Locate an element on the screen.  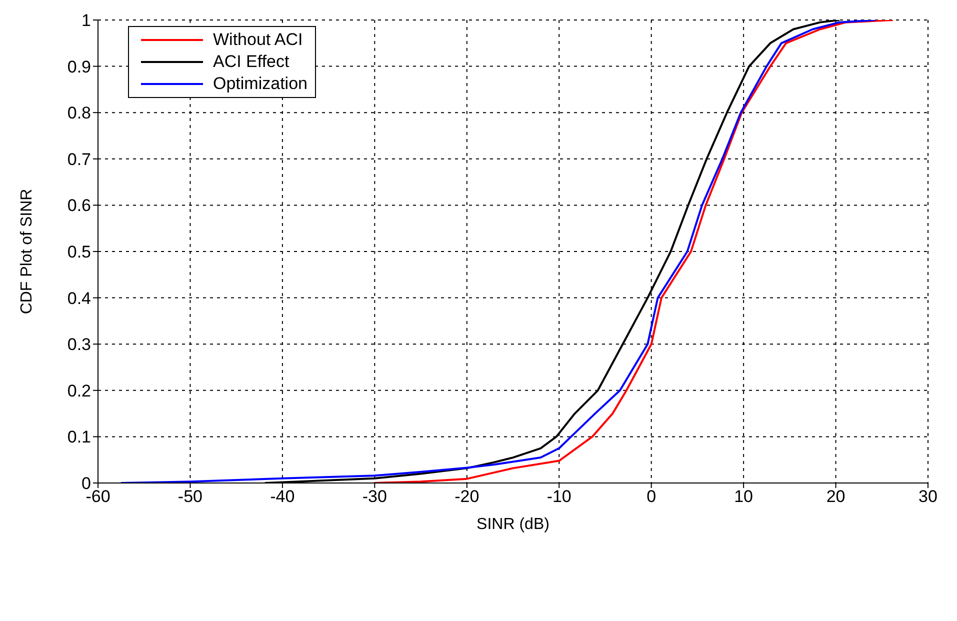
x-tick-label: -10 is located at coordinates (559, 496).